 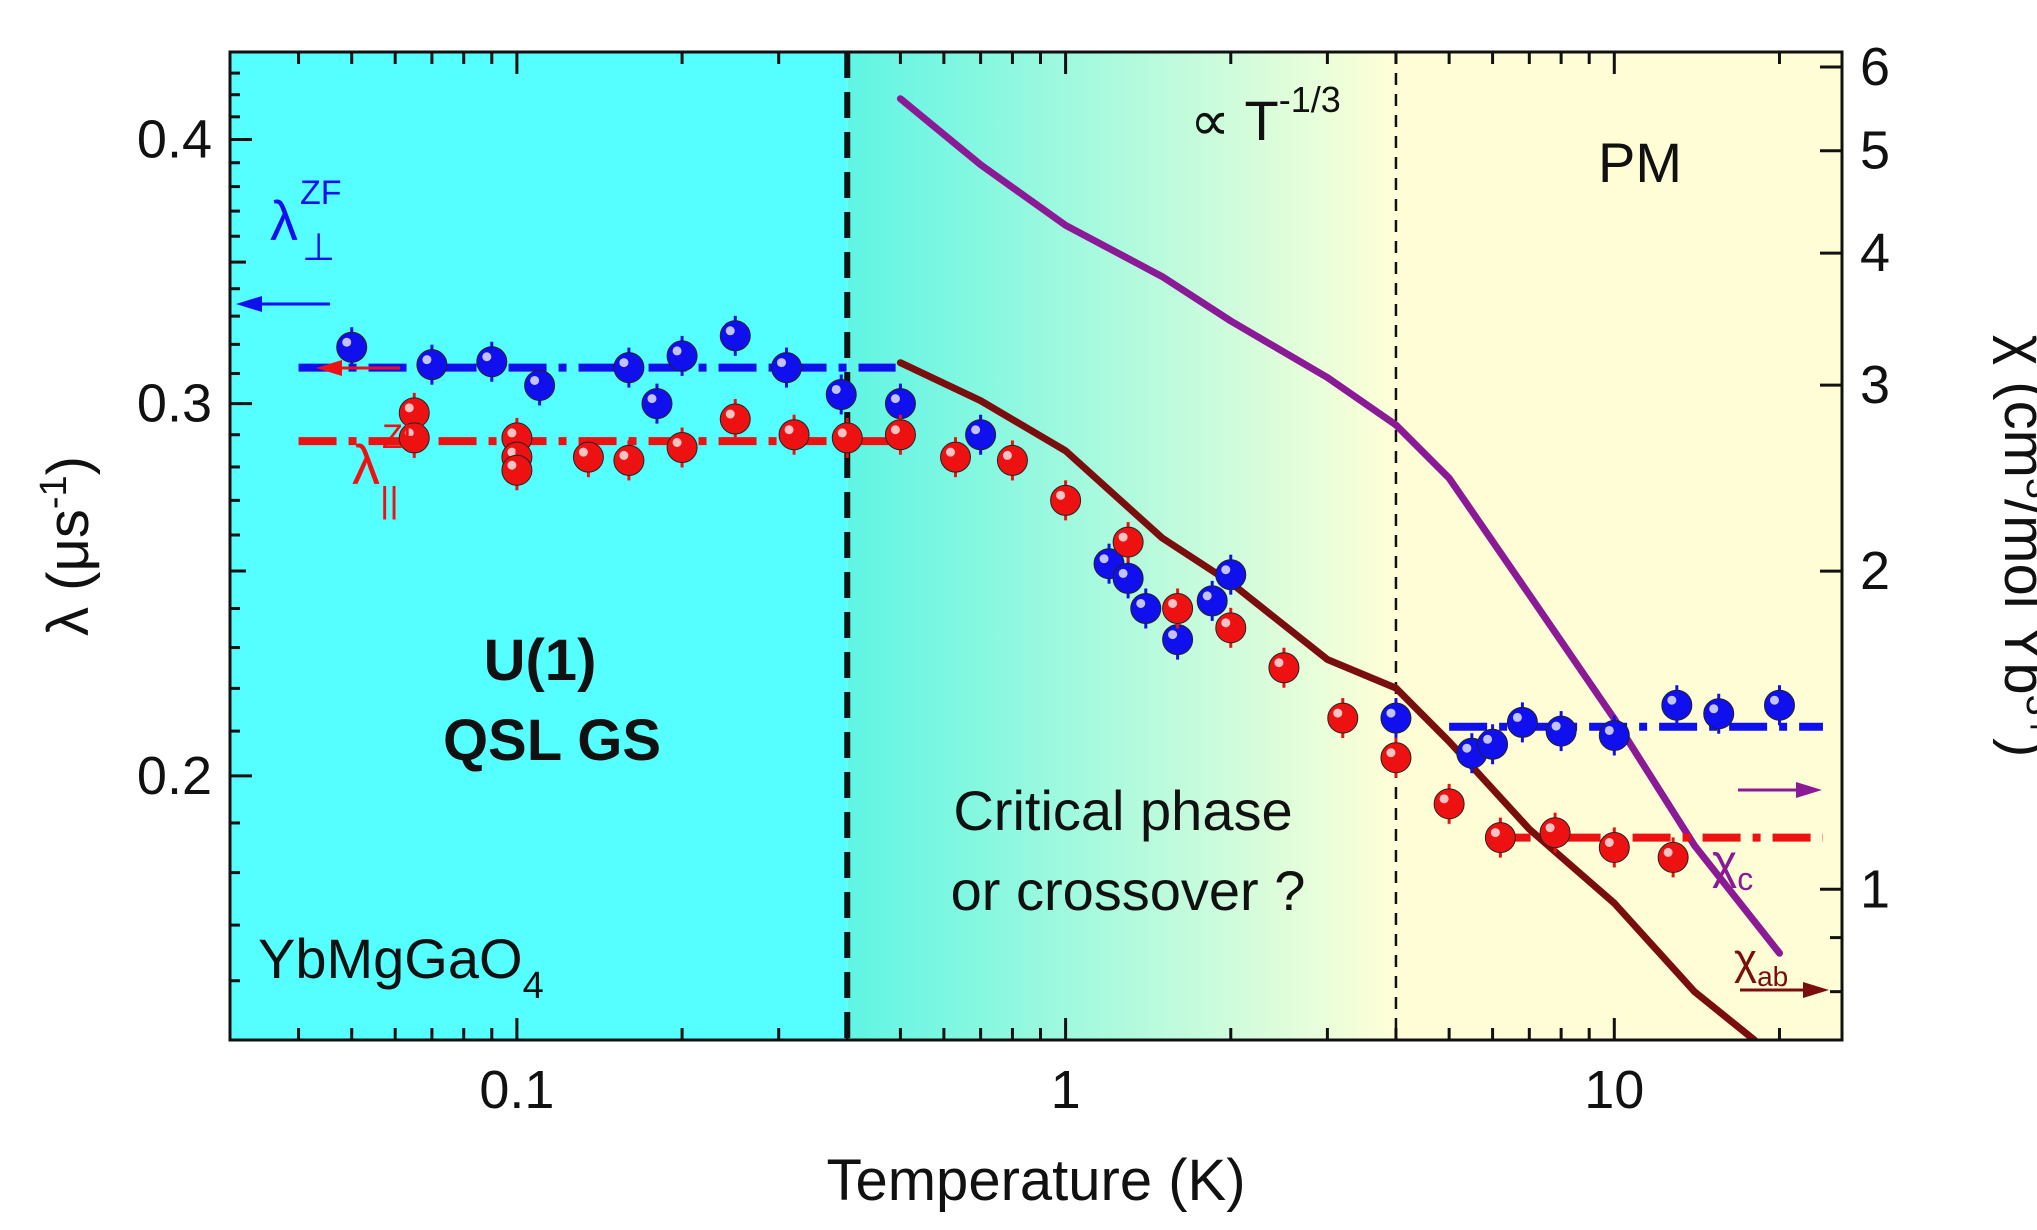 What do you see at coordinates (1780, 790) in the screenshot?
I see `chi-c-axis-arrow` at bounding box center [1780, 790].